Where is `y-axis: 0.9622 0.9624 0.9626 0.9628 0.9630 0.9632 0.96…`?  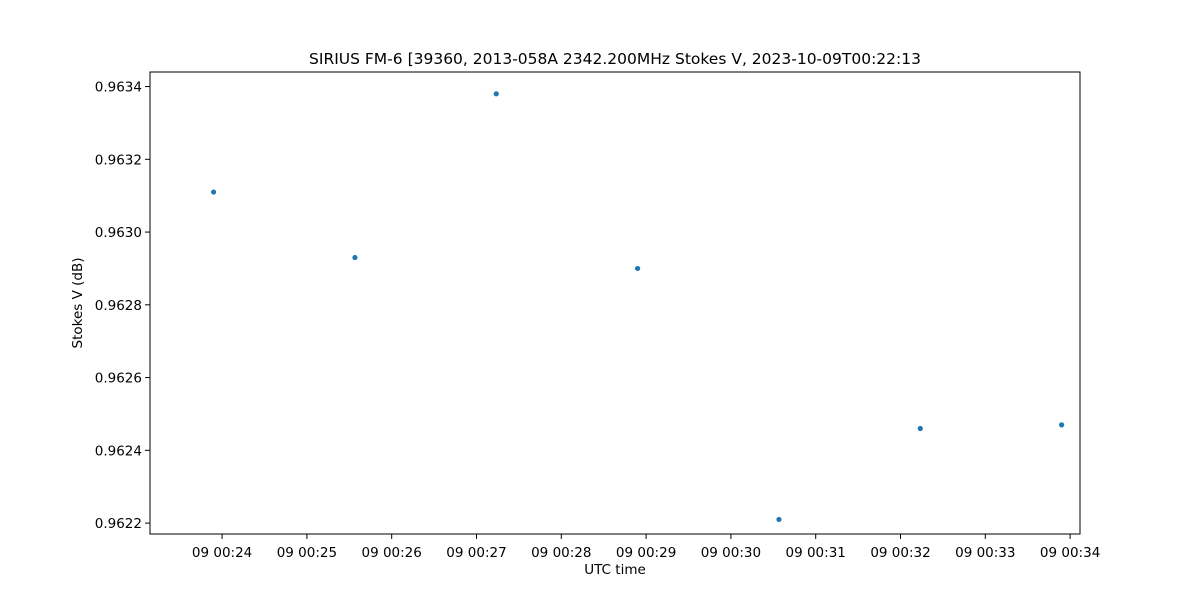 y-axis: 0.9622 0.9624 0.9626 0.9628 0.9630 0.9632 0.96… is located at coordinates (122, 306).